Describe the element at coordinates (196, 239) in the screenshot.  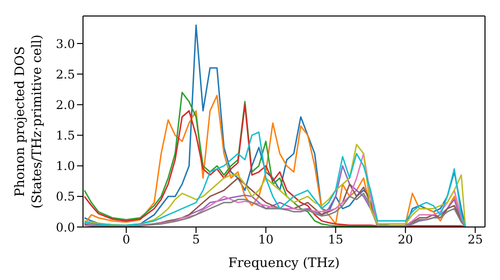
I see `x-tick-label: 5` at that location.